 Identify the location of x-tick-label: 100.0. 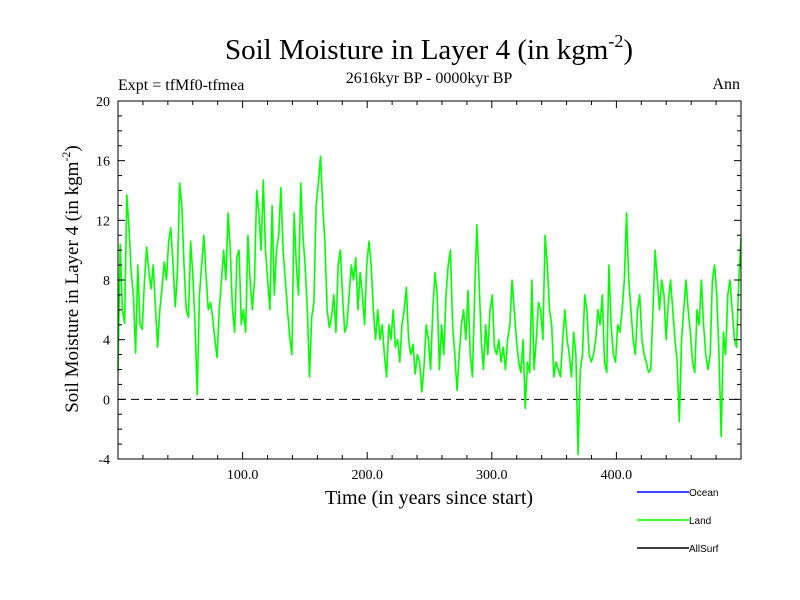
(243, 475).